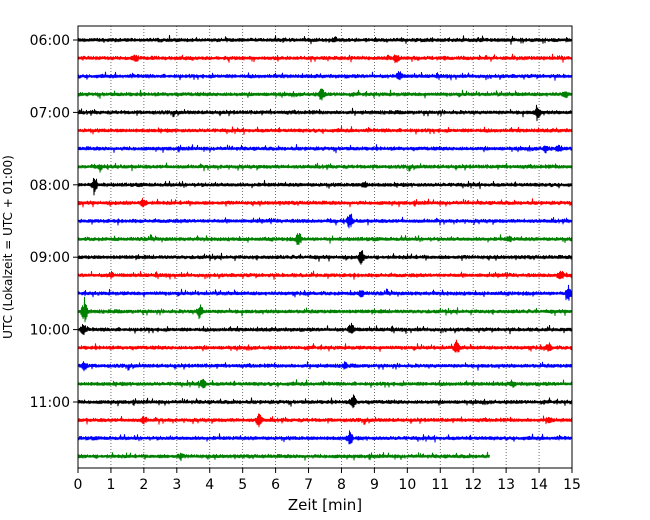 This screenshot has height=520, width=650. I want to click on x-tick-label: 10, so click(407, 485).